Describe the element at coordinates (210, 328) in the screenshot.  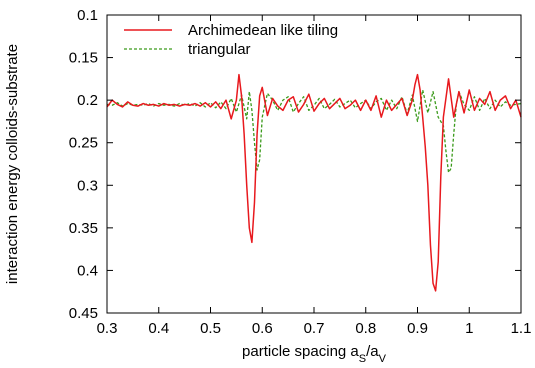
I see `x-tick-label: 0.5` at that location.